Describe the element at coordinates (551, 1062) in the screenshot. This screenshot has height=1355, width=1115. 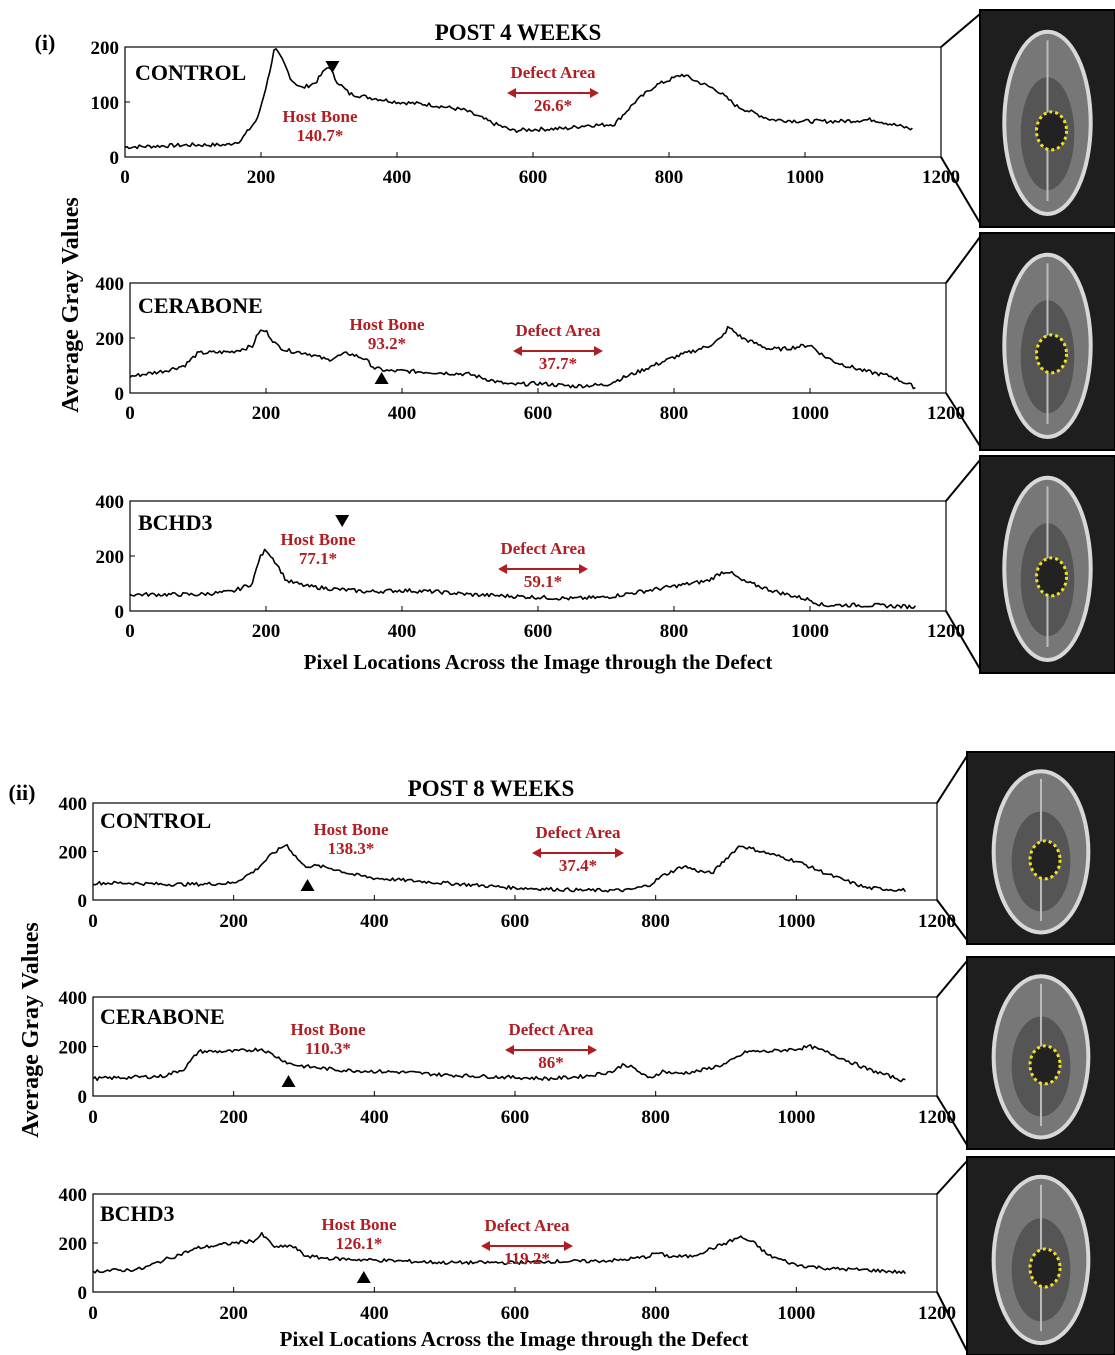
I see `defect-area-value: 86*` at that location.